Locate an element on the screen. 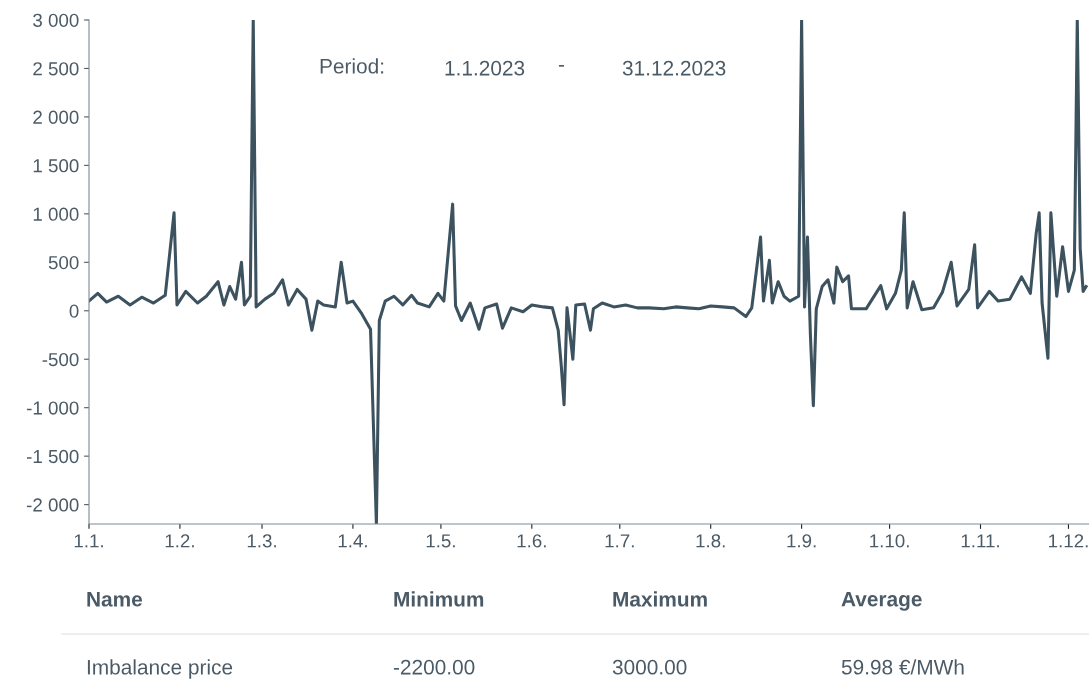 The image size is (1089, 682). annotation: 1.1.2023 is located at coordinates (485, 68).